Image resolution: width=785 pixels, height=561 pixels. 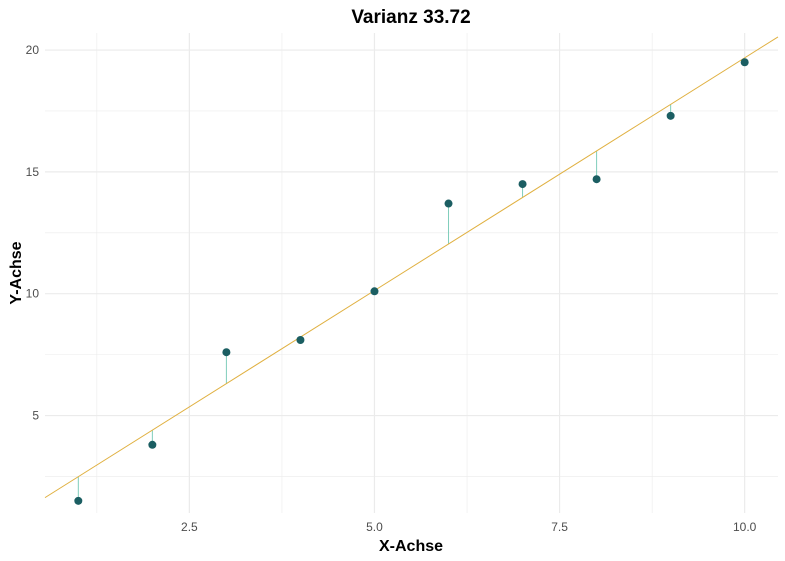 What do you see at coordinates (33, 50) in the screenshot?
I see `y-tick-label: 20` at bounding box center [33, 50].